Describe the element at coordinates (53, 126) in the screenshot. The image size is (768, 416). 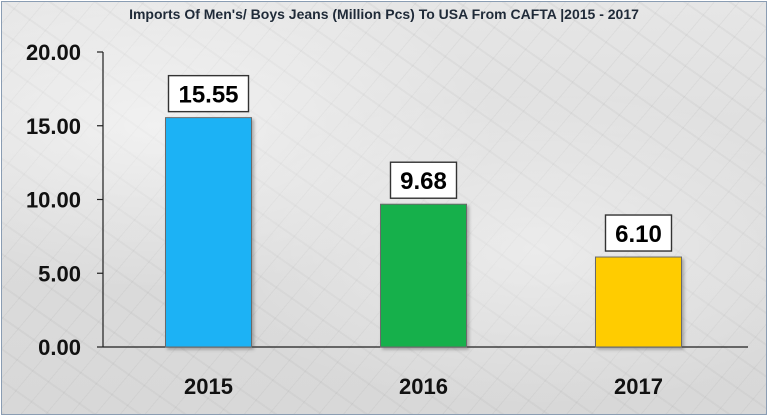
I see `y-tick-label: 15.00` at that location.